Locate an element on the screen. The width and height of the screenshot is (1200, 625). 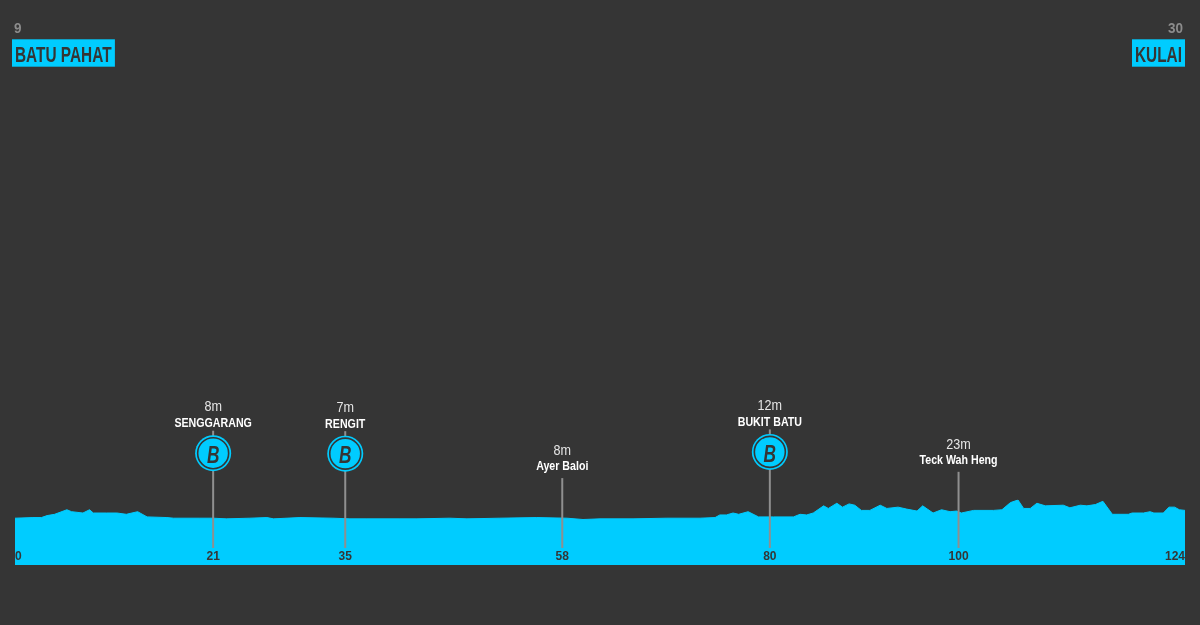
x-tick-label: 124 is located at coordinates (1175, 556).